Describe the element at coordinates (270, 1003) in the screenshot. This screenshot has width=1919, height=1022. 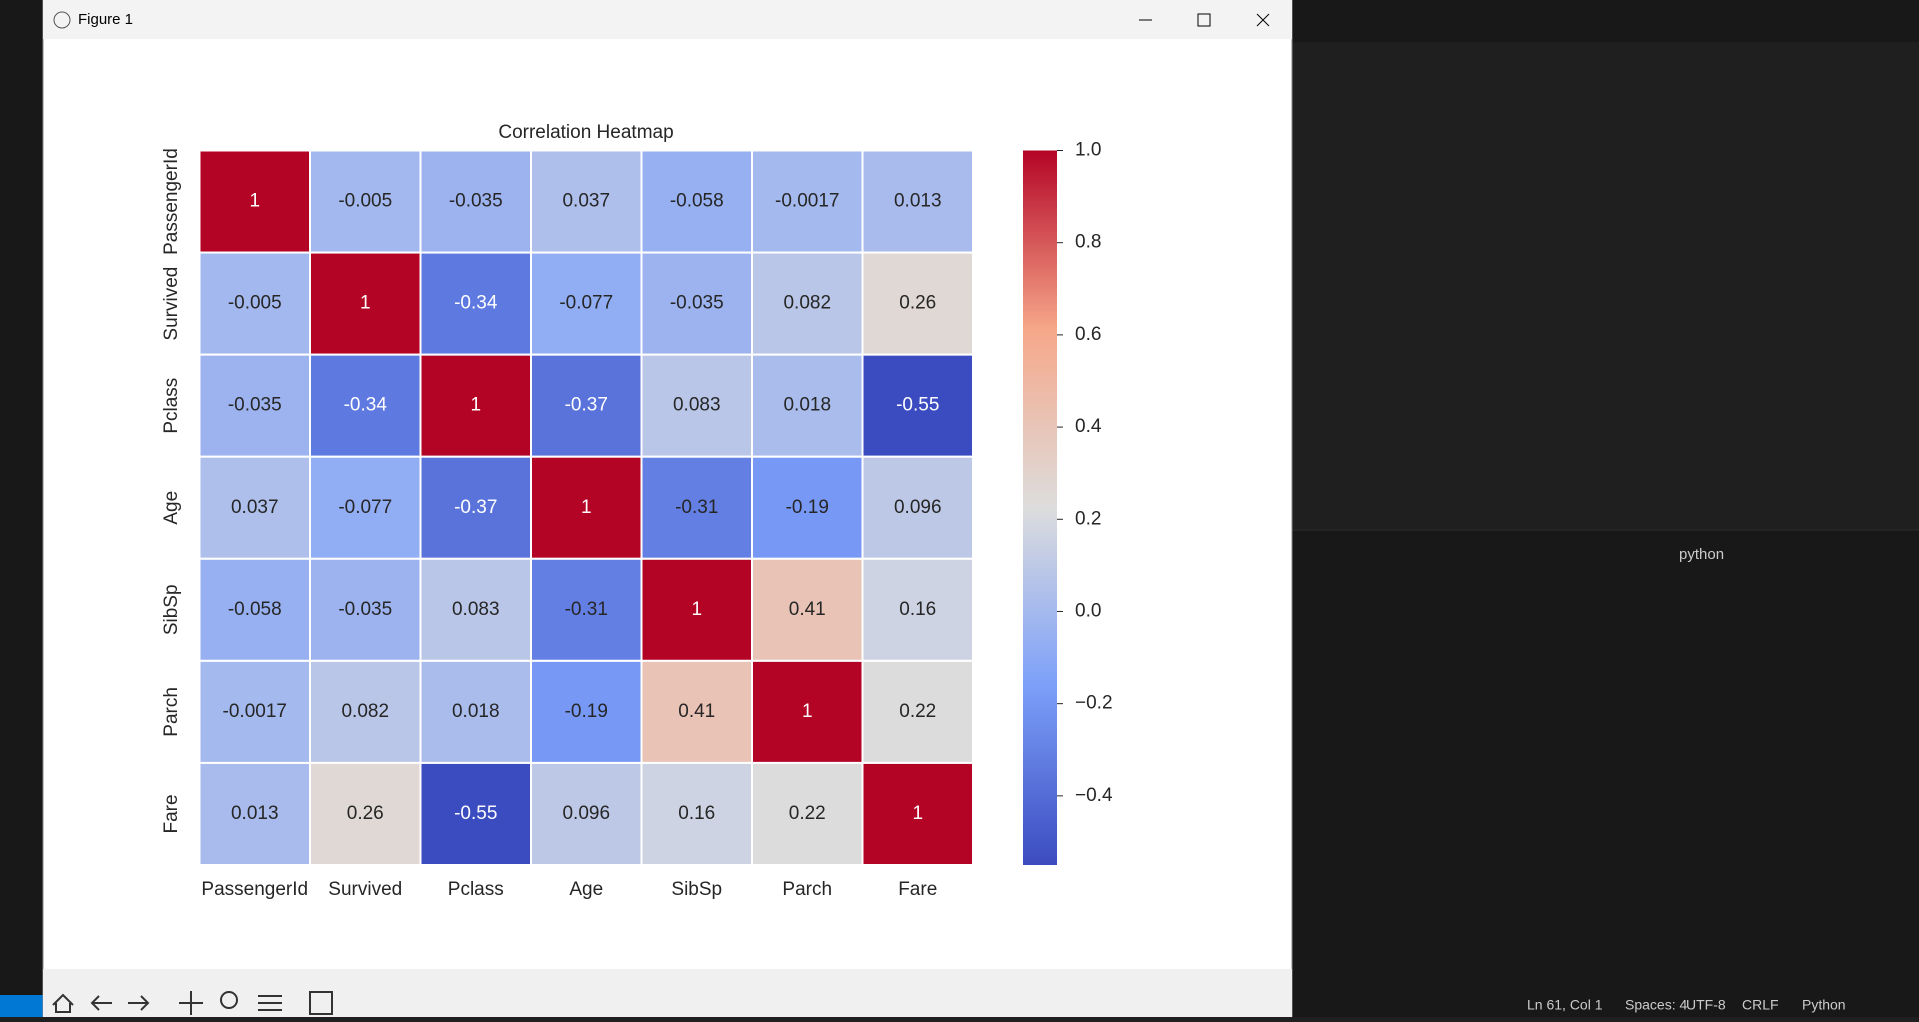
I see `configure-button` at that location.